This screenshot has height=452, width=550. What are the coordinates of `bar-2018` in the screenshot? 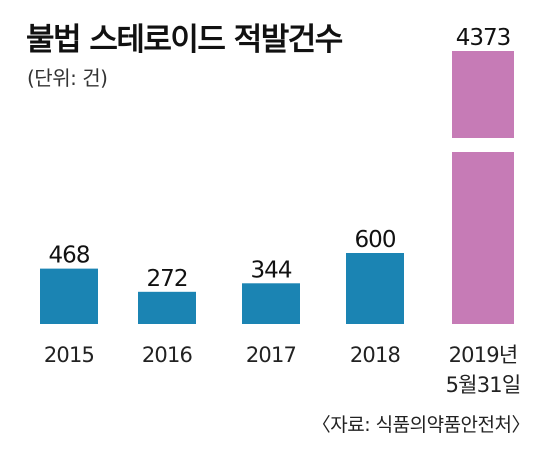 It's located at (375, 288).